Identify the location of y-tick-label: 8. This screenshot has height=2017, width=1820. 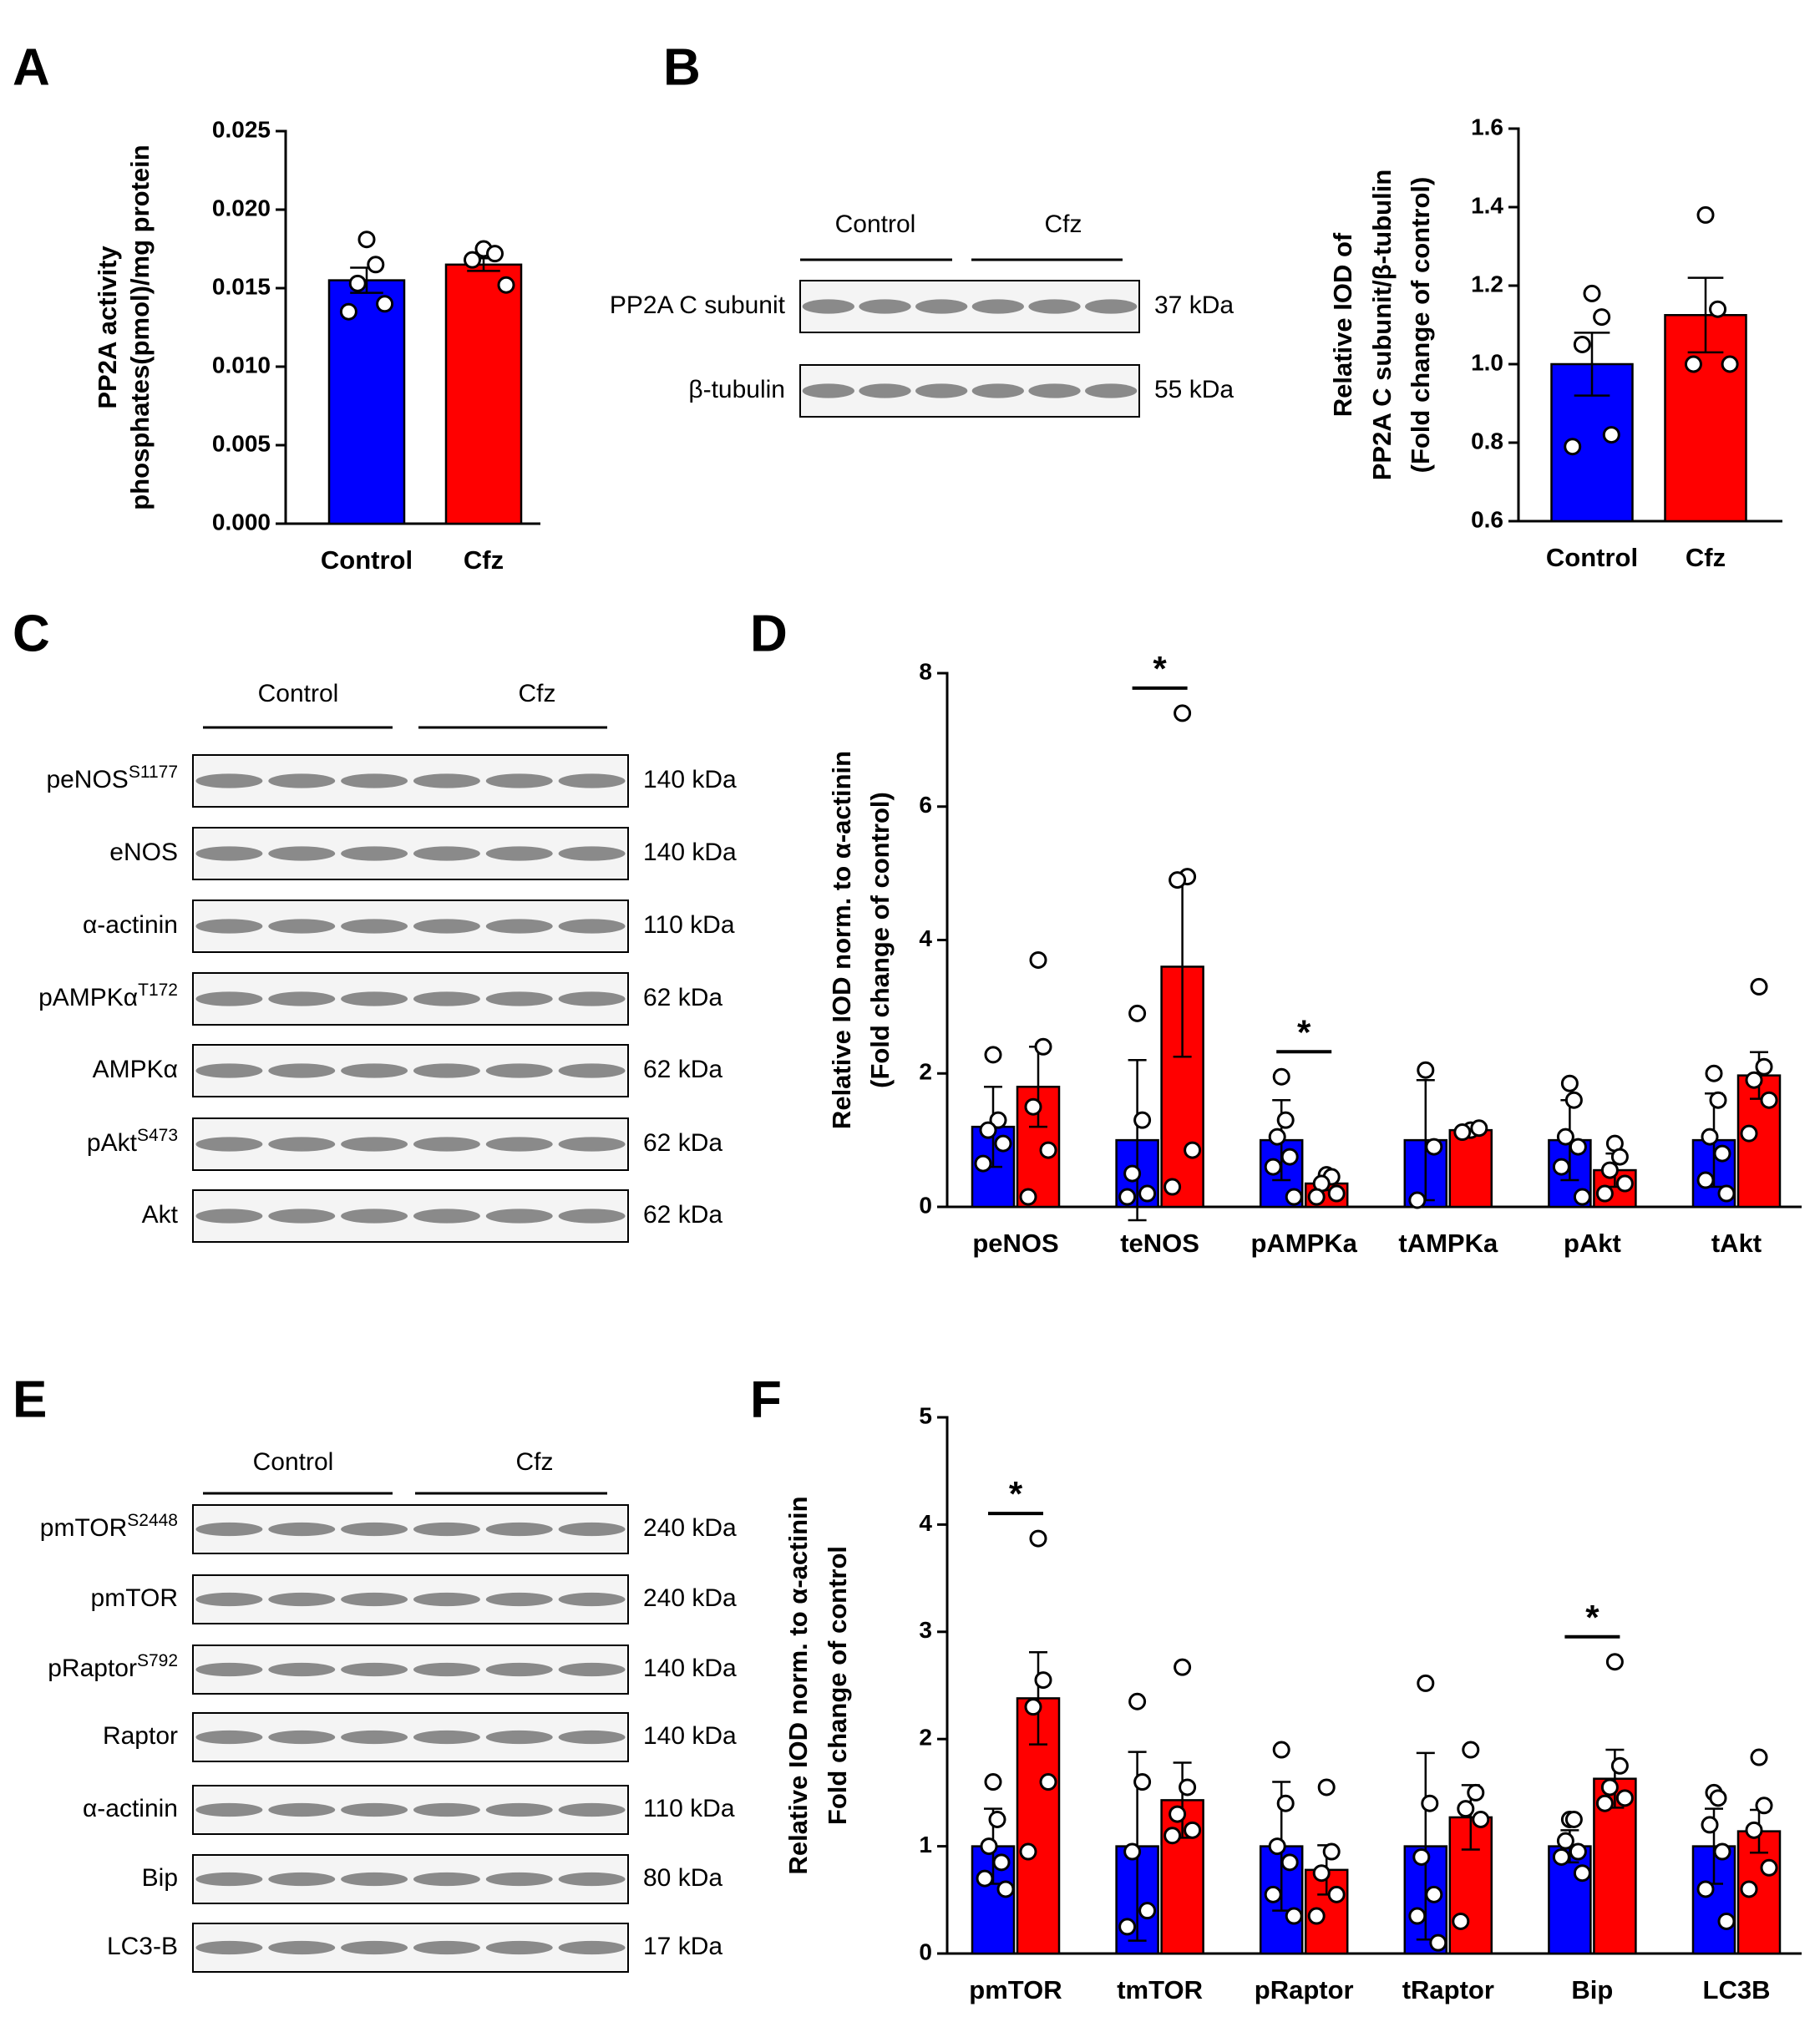
(926, 671).